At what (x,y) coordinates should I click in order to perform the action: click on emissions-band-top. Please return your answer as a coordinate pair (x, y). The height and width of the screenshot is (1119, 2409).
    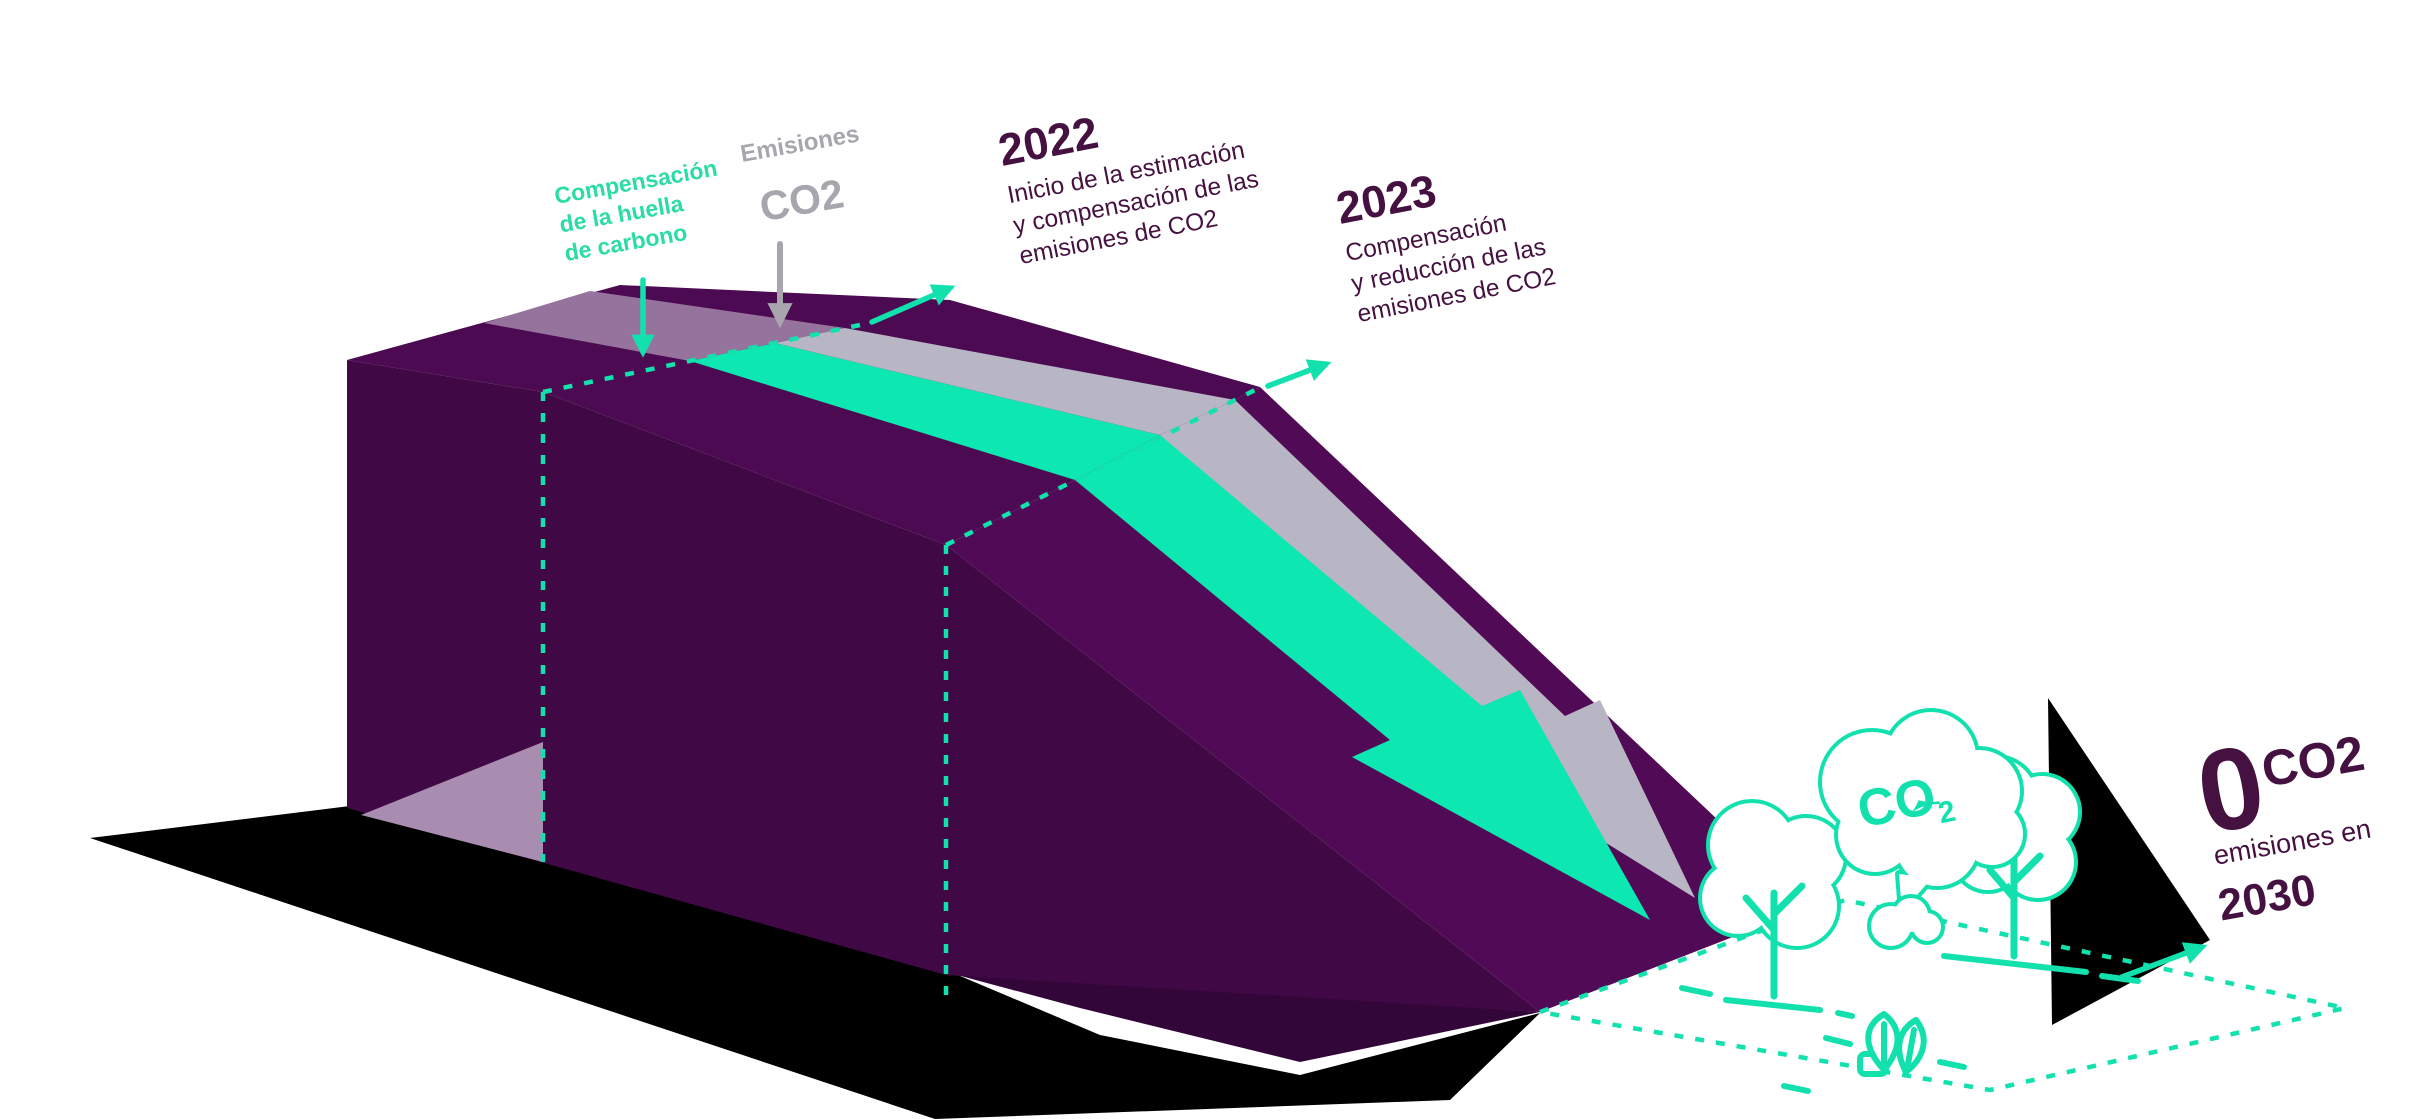
    Looking at the image, I should click on (1005, 381).